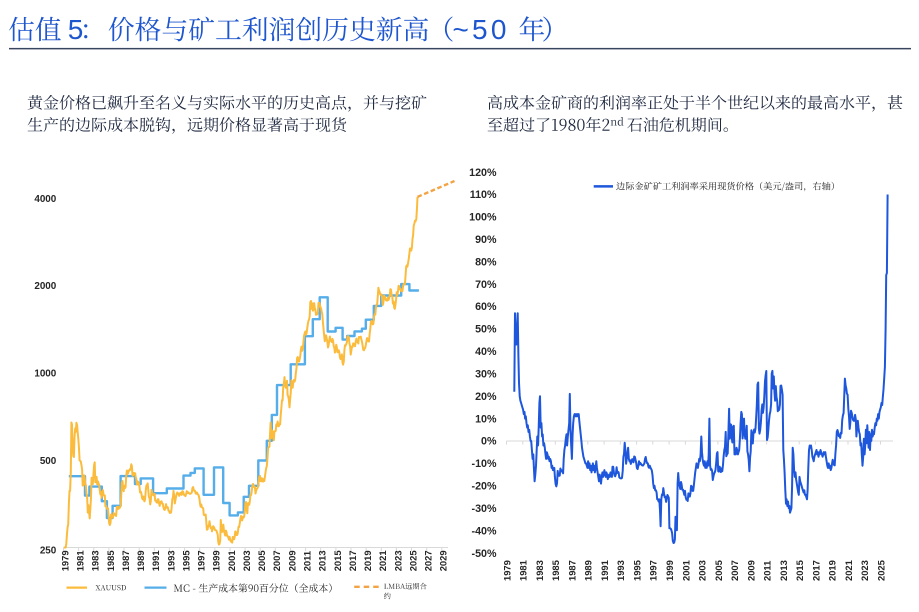 This screenshot has width=919, height=612. What do you see at coordinates (443, 560) in the screenshot?
I see `svg-text: 2029` at bounding box center [443, 560].